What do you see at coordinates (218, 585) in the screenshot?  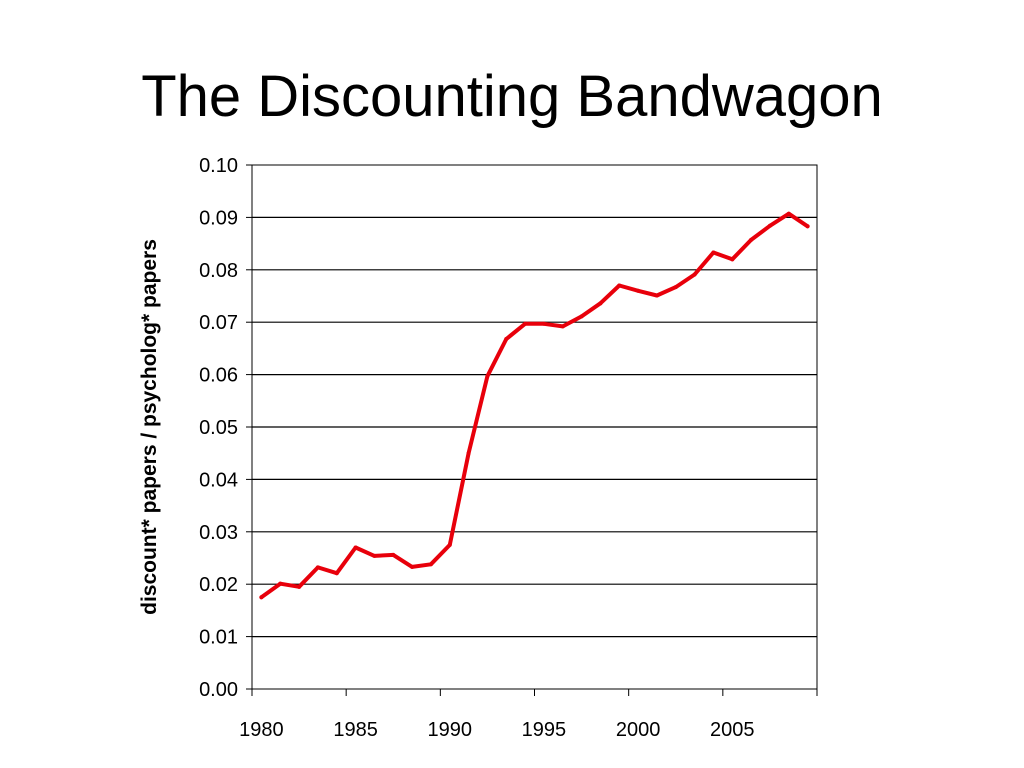 I see `y-tick-label: 0.02` at bounding box center [218, 585].